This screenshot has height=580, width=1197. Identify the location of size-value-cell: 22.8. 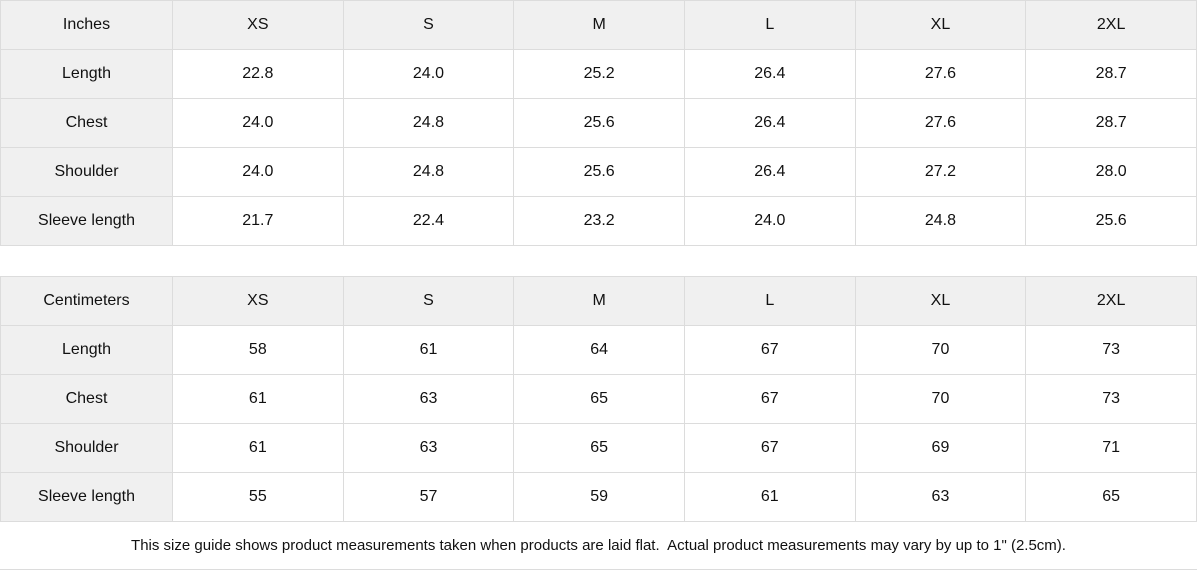
(258, 74).